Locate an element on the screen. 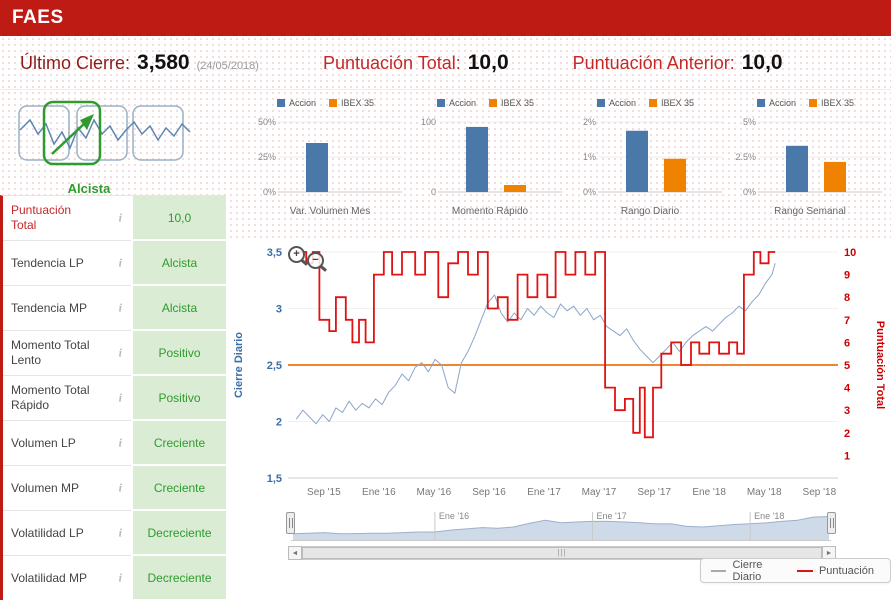  zoom-controls: + − is located at coordinates (308, 257).